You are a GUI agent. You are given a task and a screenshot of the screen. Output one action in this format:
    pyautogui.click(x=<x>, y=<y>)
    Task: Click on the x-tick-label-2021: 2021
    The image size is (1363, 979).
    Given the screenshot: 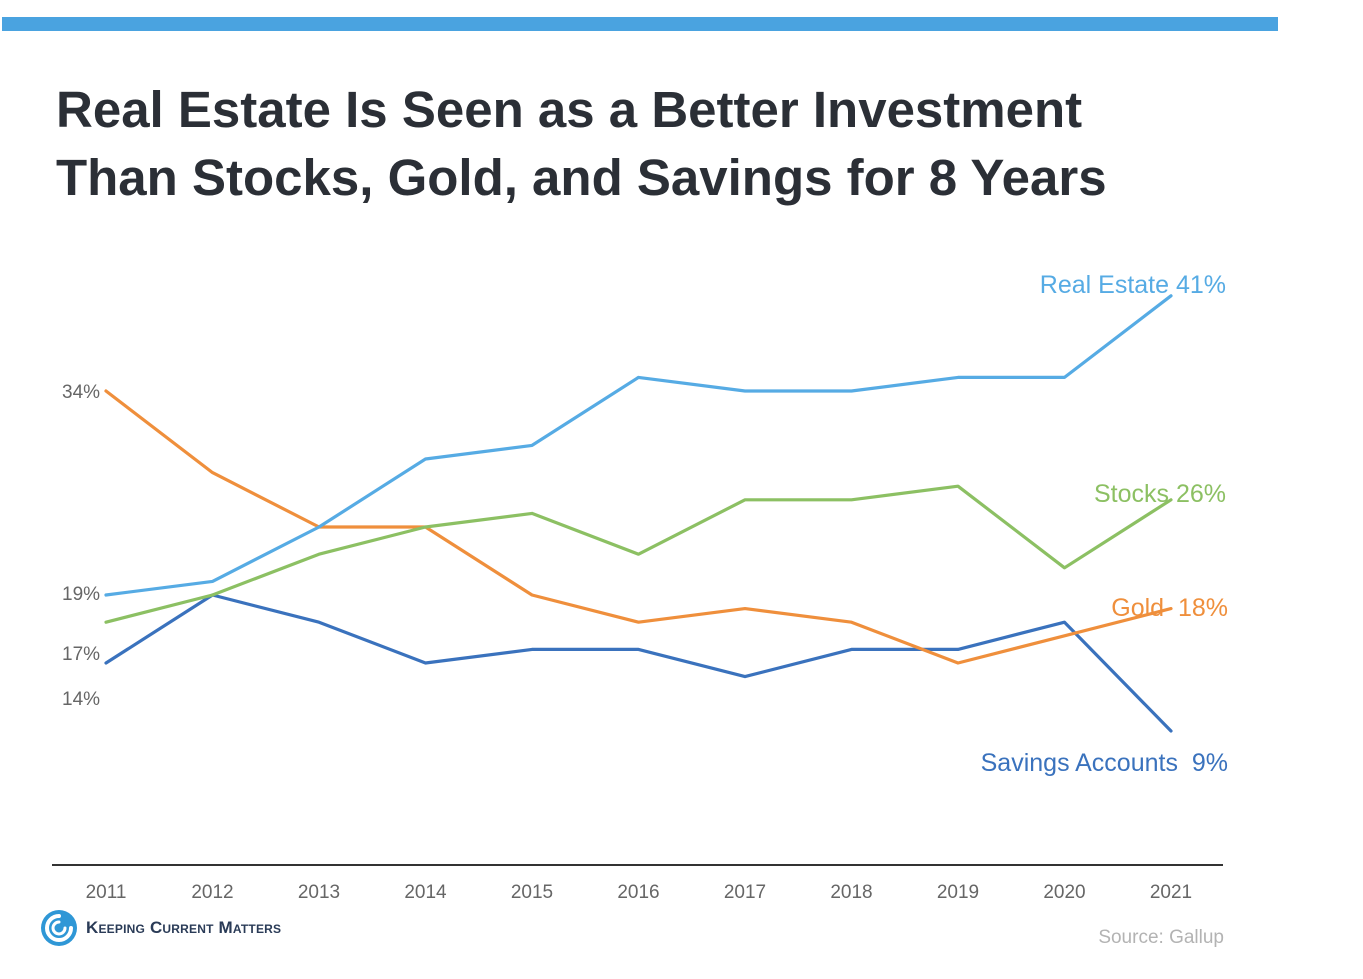 What is the action you would take?
    pyautogui.click(x=1171, y=892)
    